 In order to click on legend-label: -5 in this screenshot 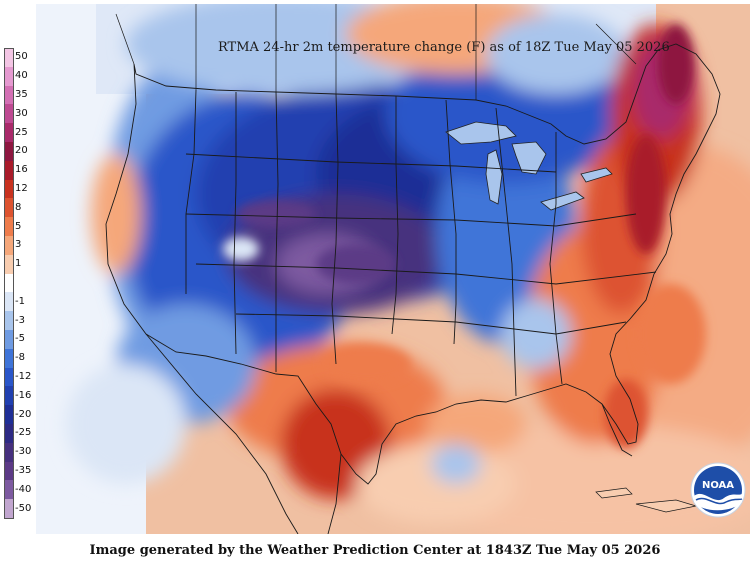, I will do `click(20, 339)`.